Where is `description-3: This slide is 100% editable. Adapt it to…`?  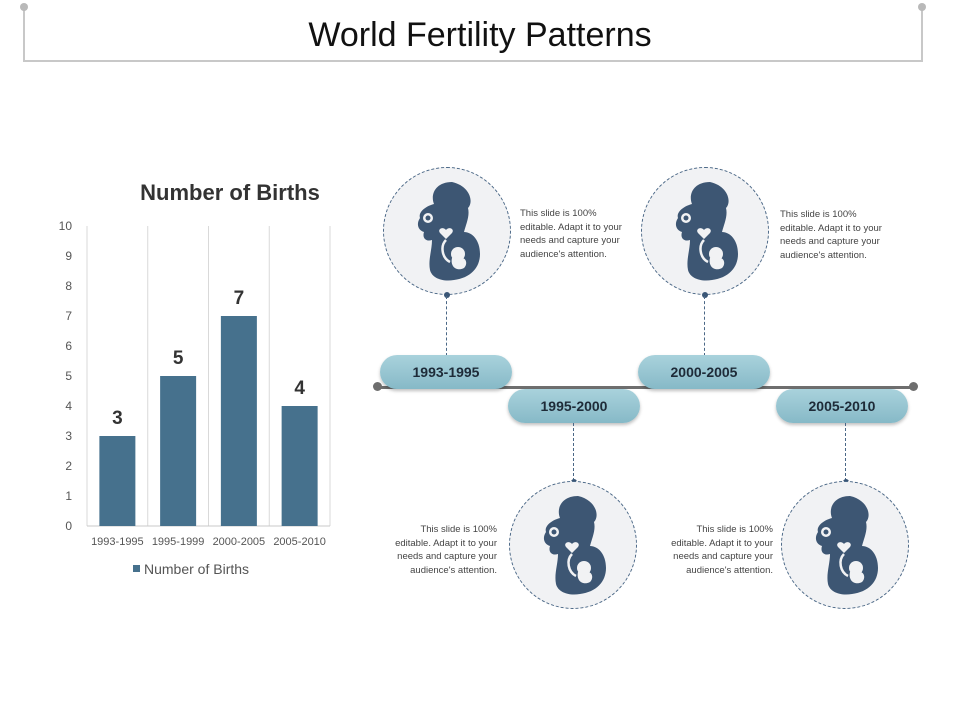 description-3: This slide is 100% editable. Adapt it to… is located at coordinates (831, 235).